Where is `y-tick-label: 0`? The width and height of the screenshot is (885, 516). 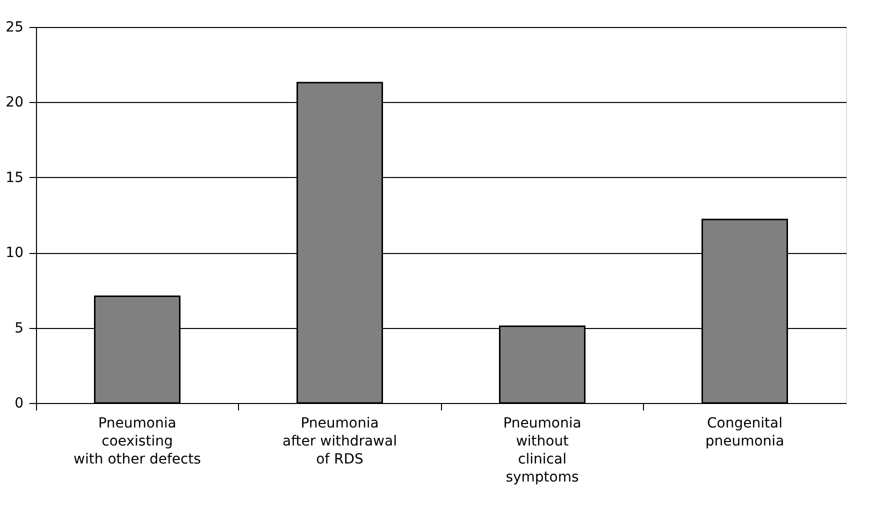
y-tick-label: 0 is located at coordinates (19, 404).